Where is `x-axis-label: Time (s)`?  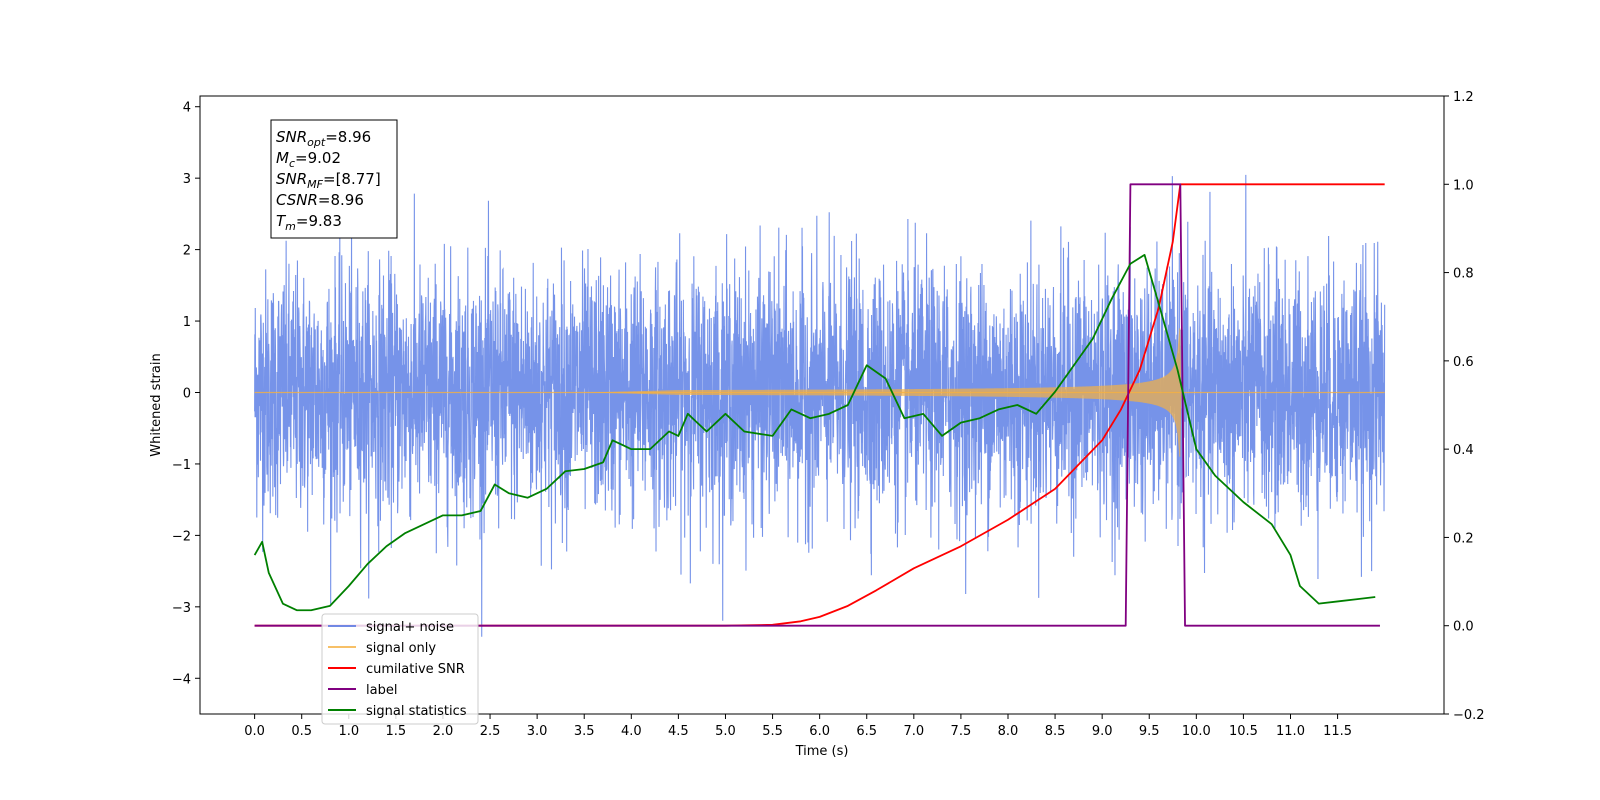 x-axis-label: Time (s) is located at coordinates (822, 751).